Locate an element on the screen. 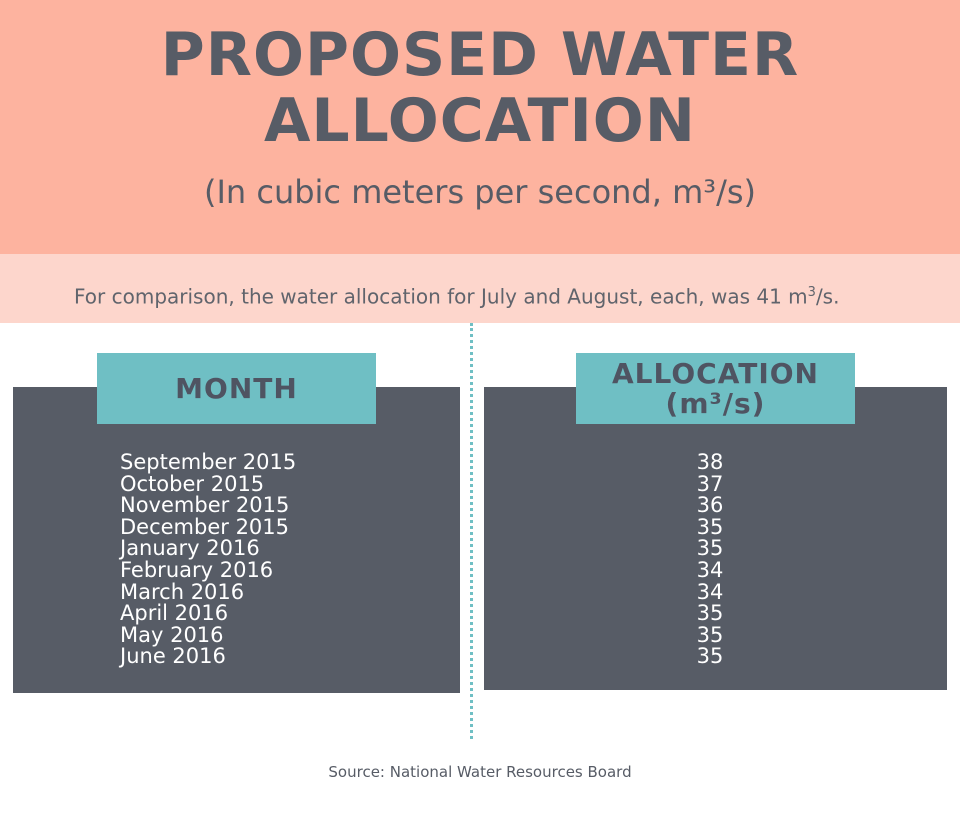 This screenshot has width=960, height=823. allocation-header-unit: (m³/s) is located at coordinates (715, 403).